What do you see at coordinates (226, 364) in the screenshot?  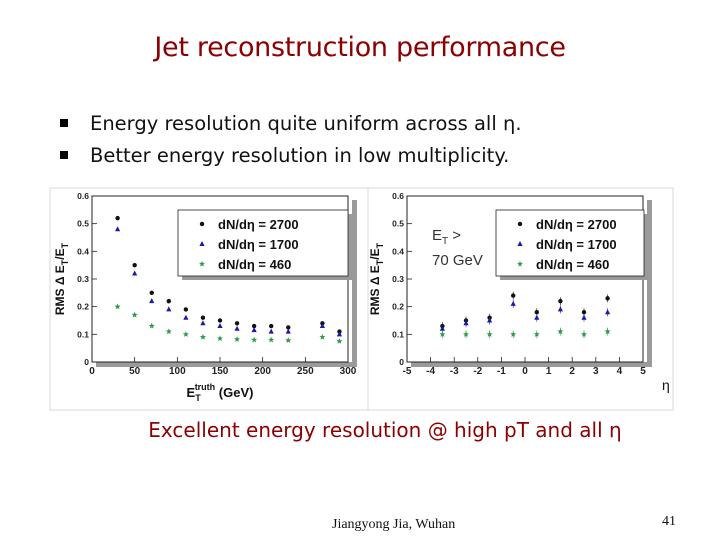 I see `plot-shadow-bottom` at bounding box center [226, 364].